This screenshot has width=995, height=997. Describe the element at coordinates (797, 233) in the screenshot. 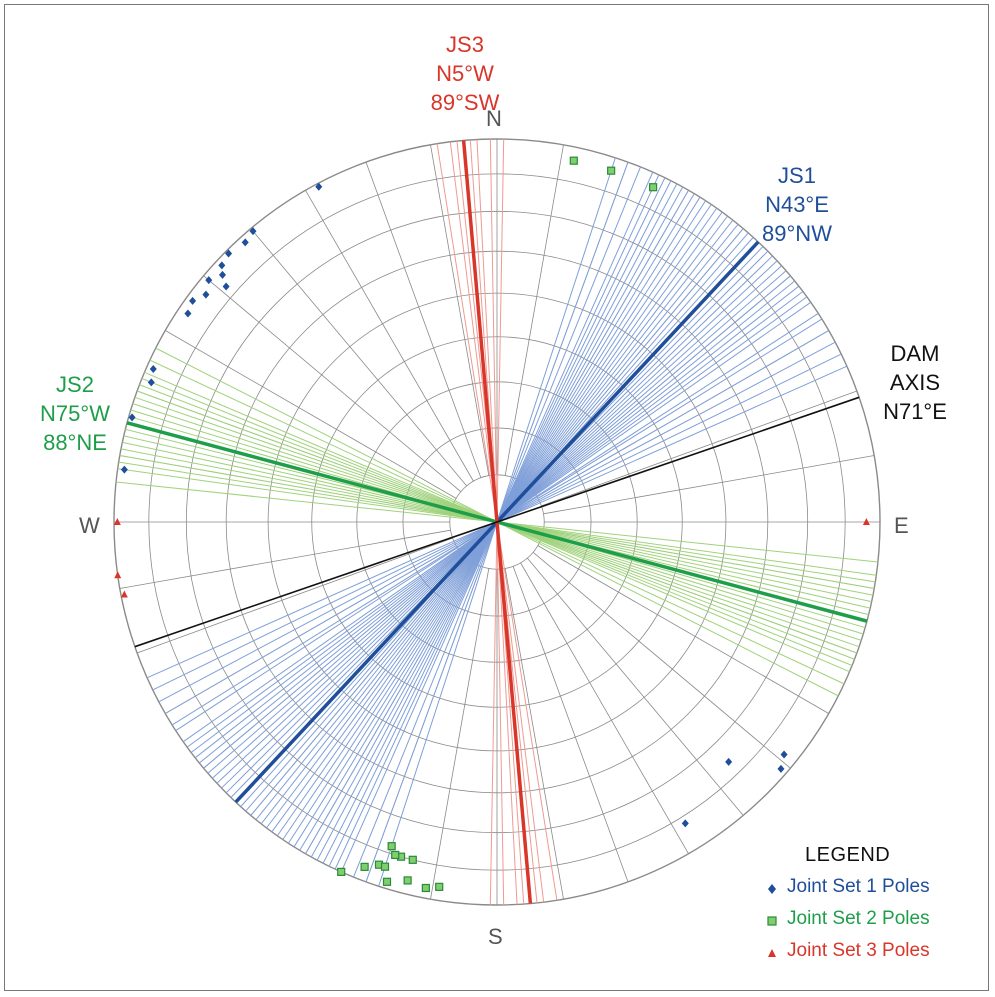

I see `js1-dip: 89°NW` at that location.